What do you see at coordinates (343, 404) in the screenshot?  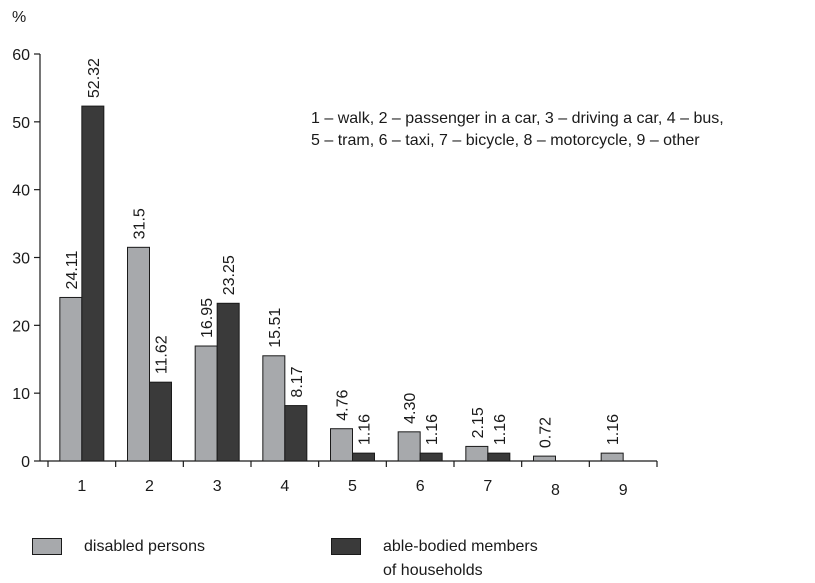 I see `data-label: 4.76` at bounding box center [343, 404].